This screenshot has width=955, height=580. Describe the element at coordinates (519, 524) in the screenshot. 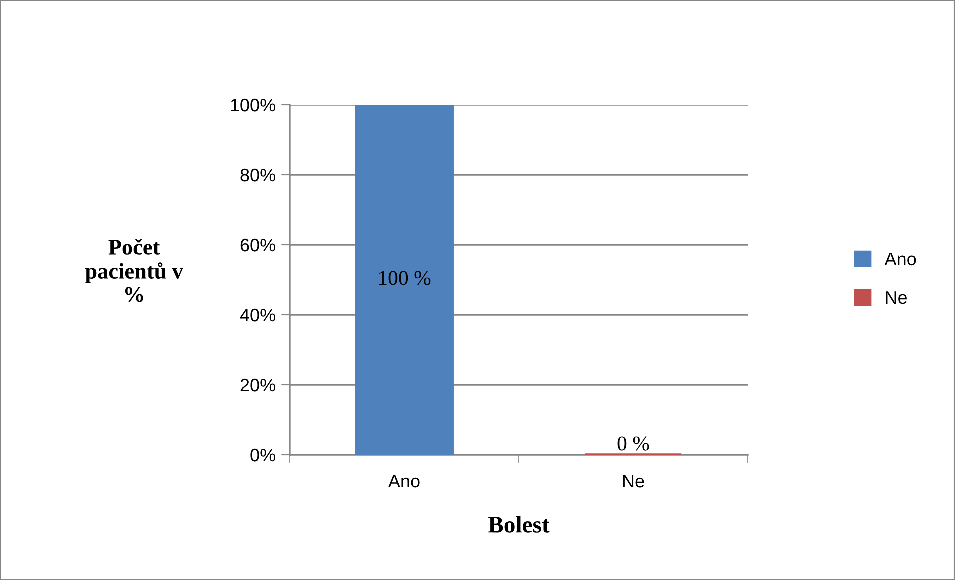

I see `x-axis-title: Bolest` at that location.